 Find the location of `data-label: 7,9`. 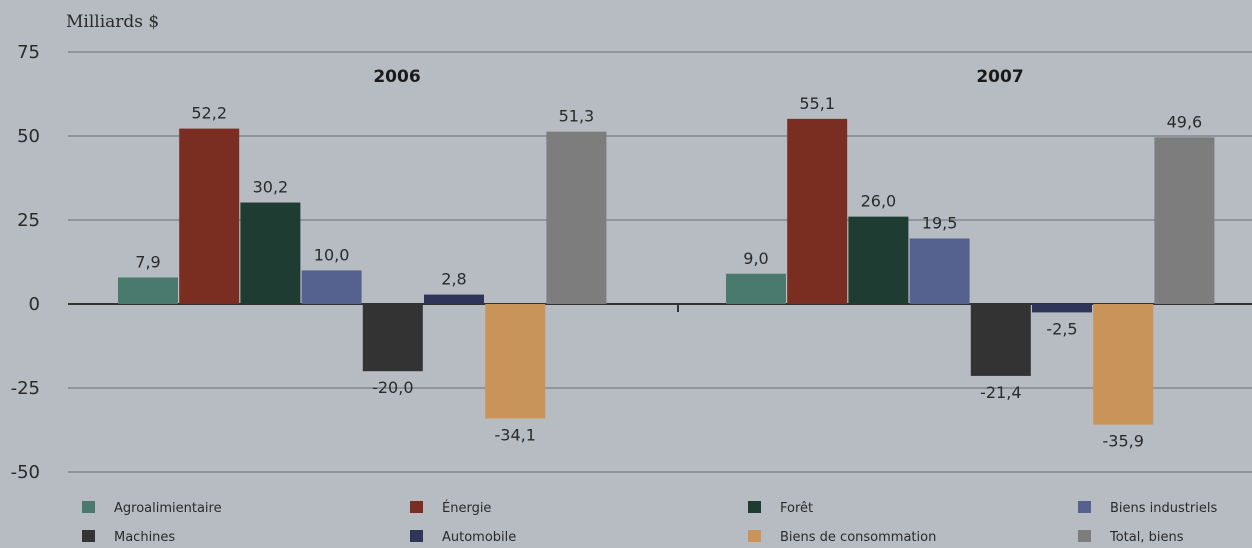

data-label: 7,9 is located at coordinates (147, 261).